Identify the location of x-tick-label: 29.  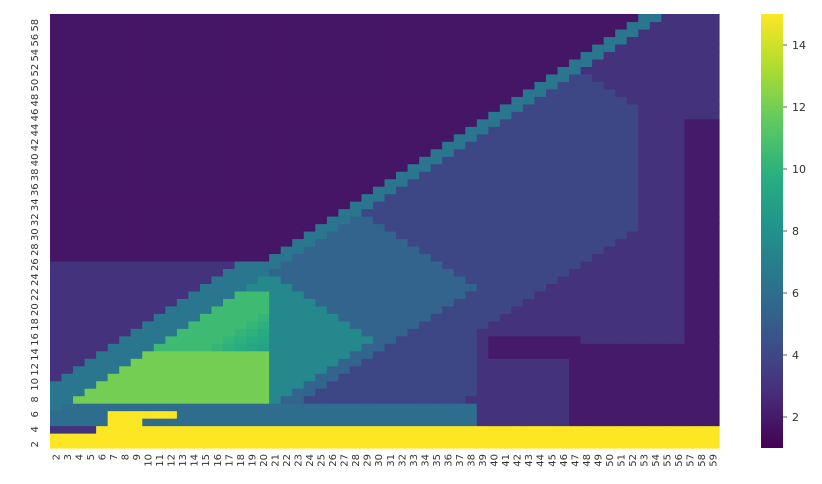
(368, 460).